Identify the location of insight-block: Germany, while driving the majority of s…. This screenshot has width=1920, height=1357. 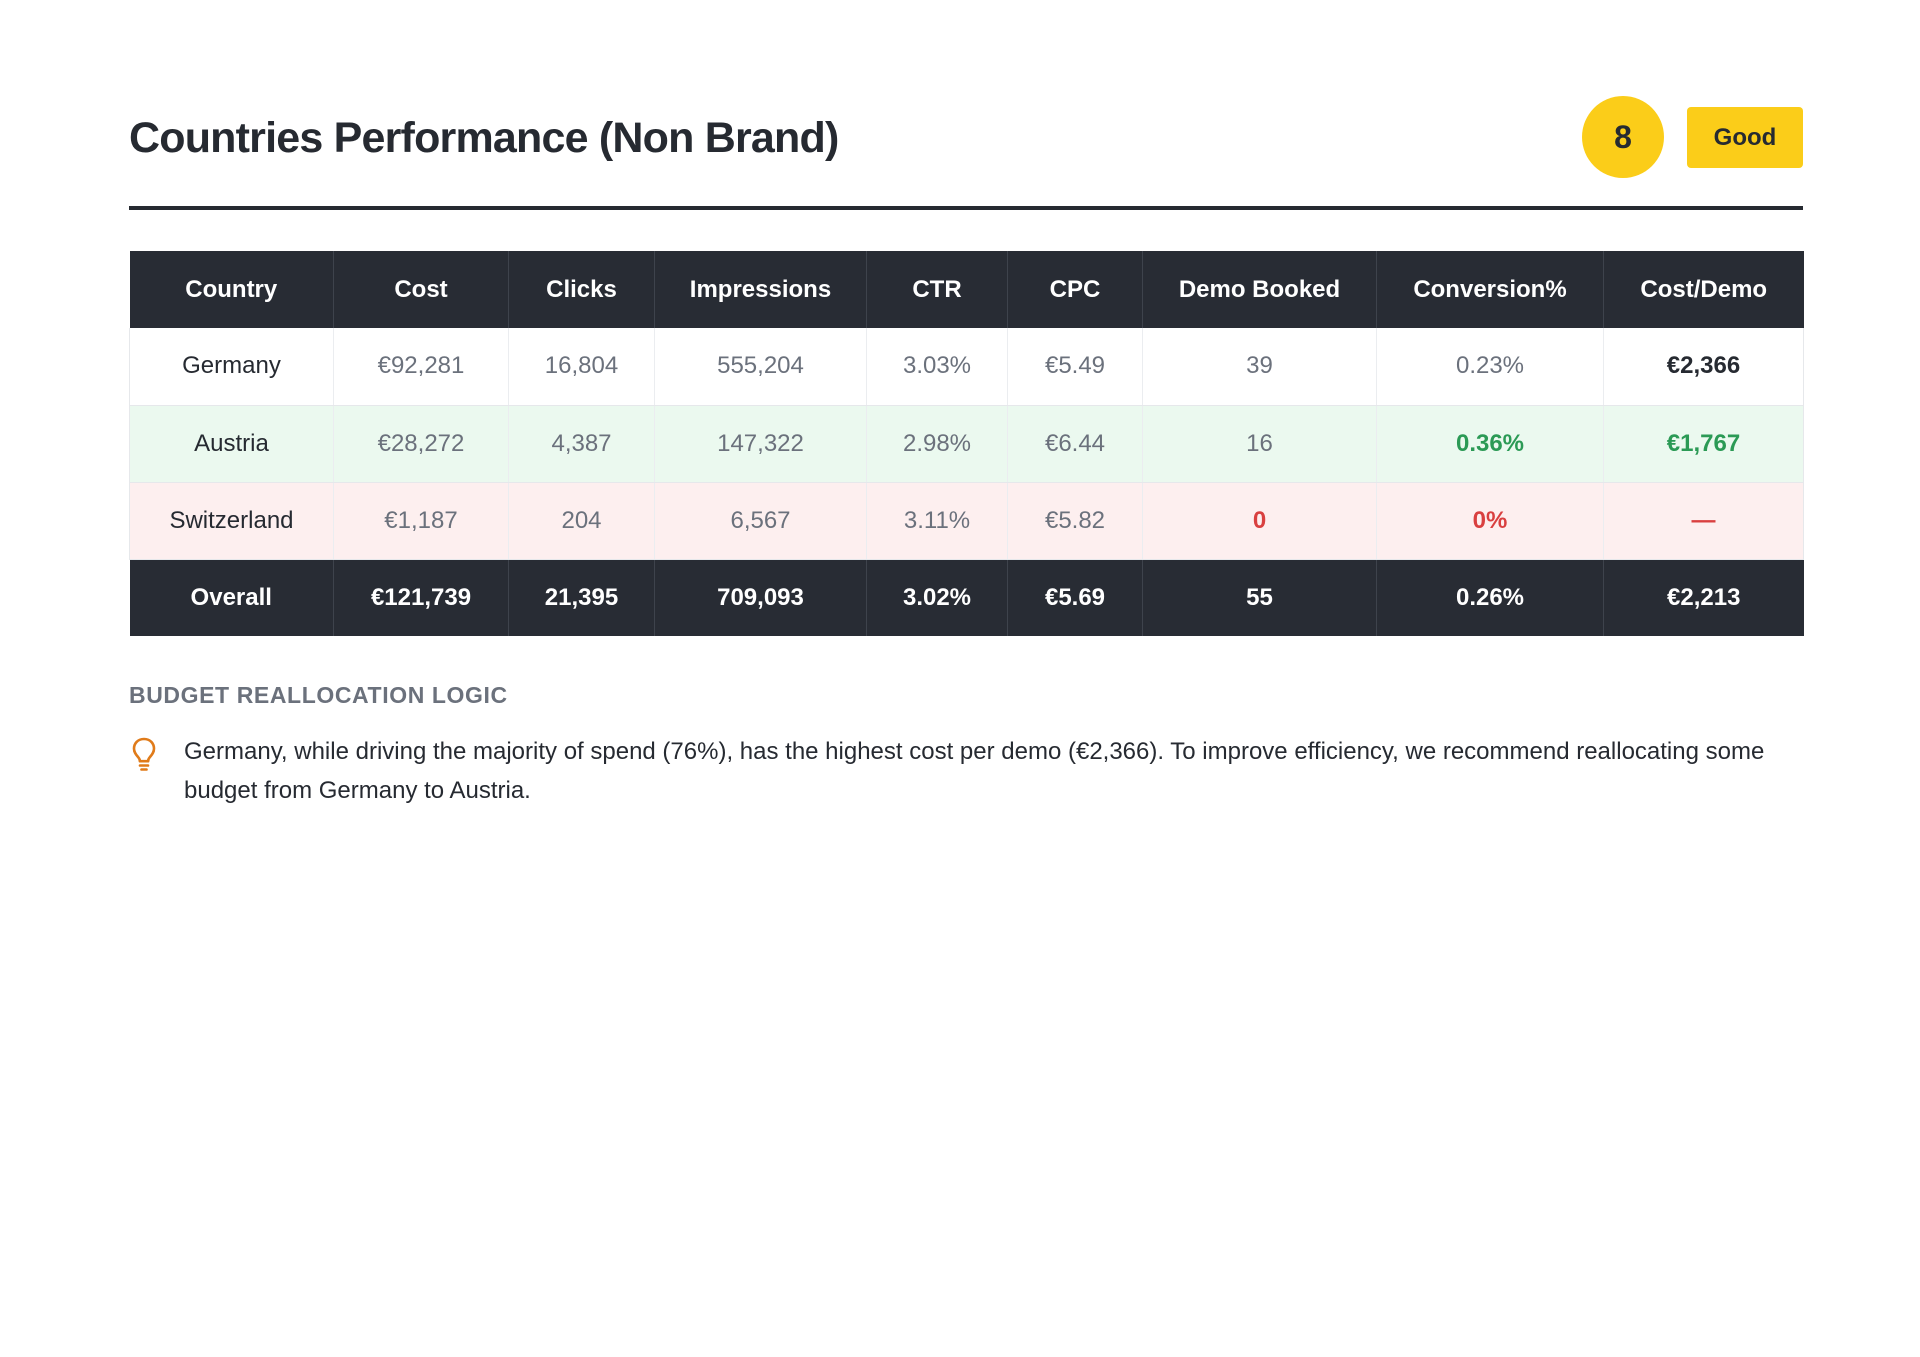
(966, 771).